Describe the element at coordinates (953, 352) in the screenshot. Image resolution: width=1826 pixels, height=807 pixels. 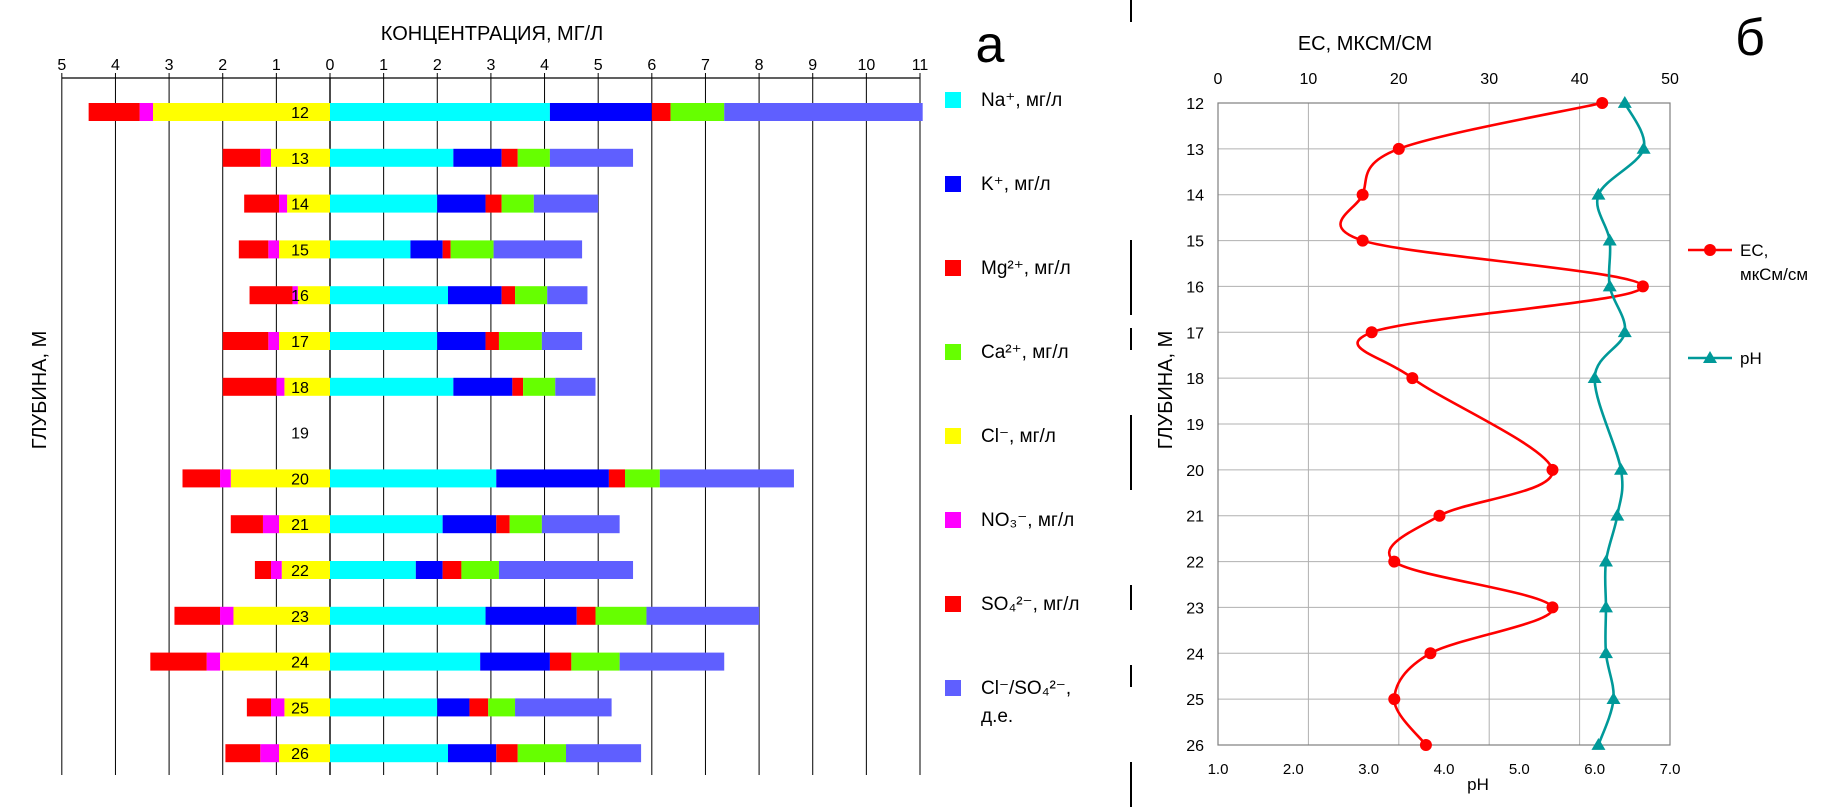
I see `legend-swatch` at that location.